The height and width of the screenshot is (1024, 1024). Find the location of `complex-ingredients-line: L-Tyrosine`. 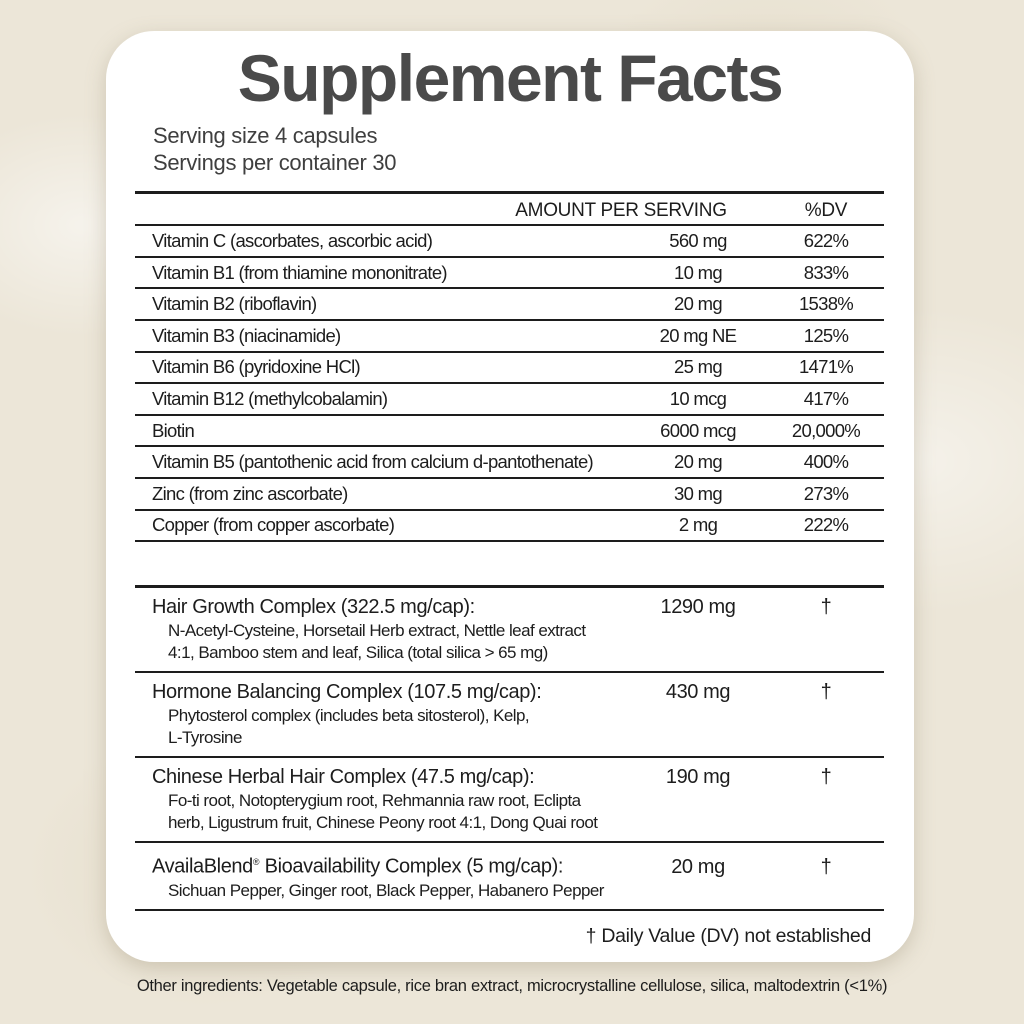

complex-ingredients-line: L-Tyrosine is located at coordinates (205, 737).